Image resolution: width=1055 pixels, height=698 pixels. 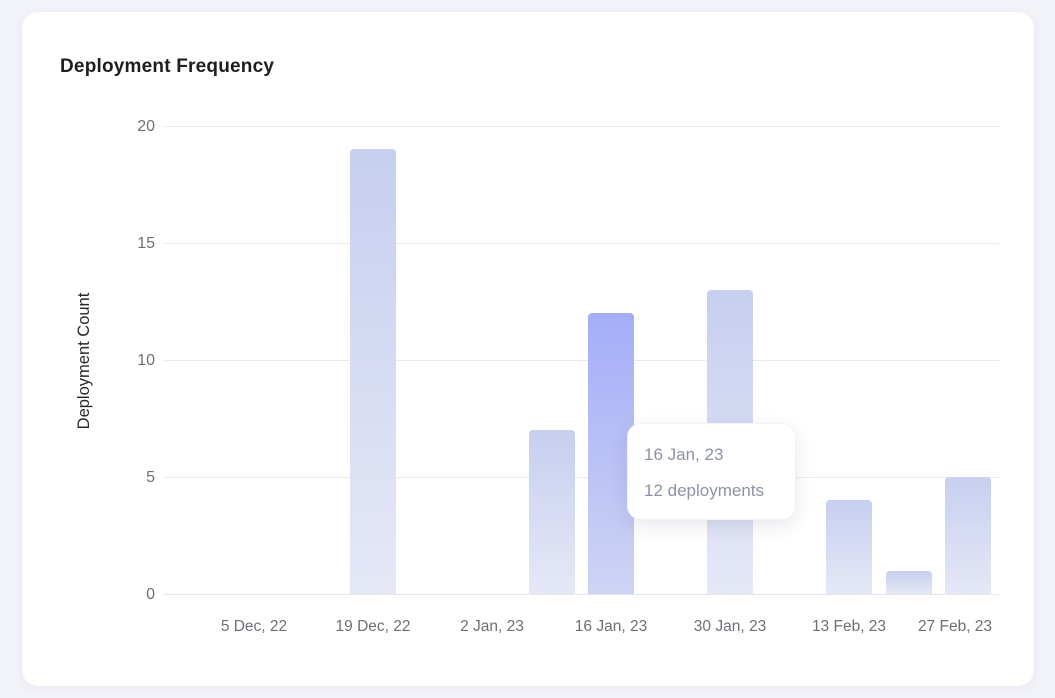 What do you see at coordinates (167, 66) in the screenshot?
I see `chart-title: Deployment Frequency` at bounding box center [167, 66].